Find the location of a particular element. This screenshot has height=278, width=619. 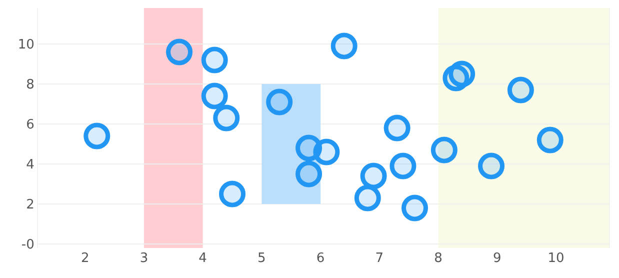

x-tick-label: 9 is located at coordinates (497, 258).